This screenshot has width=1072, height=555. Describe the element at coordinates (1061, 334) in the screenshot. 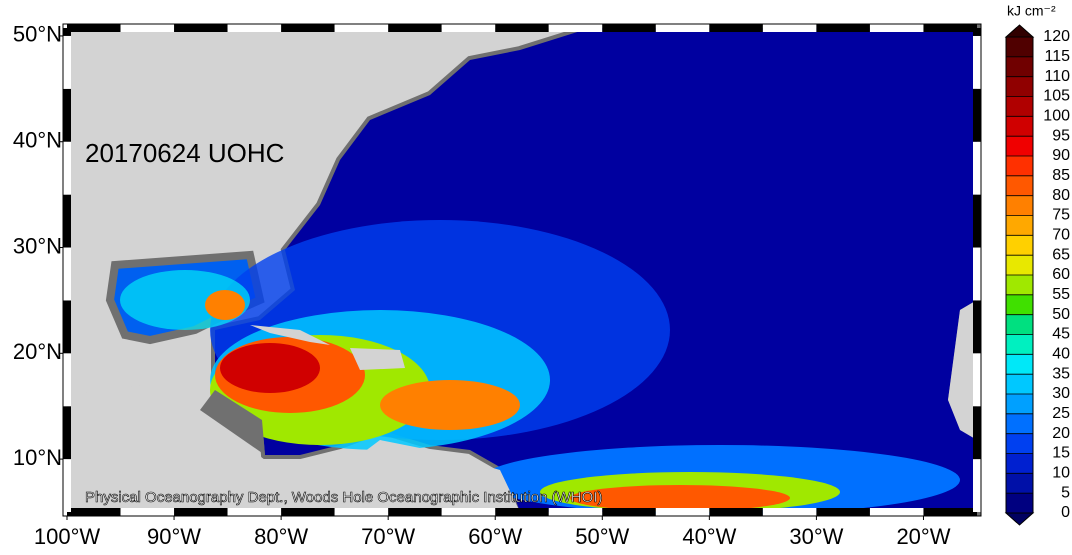

I see `colorbar-tick-label: 45` at that location.